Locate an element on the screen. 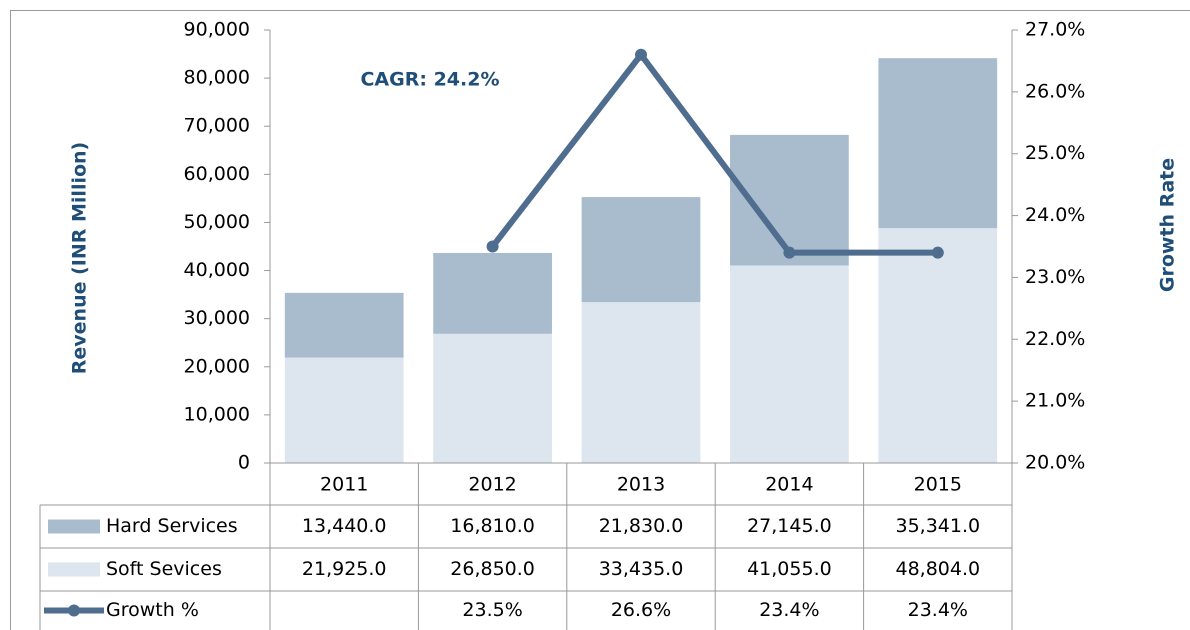 The width and height of the screenshot is (1190, 630). y-tick-label: 70,000 is located at coordinates (217, 126).